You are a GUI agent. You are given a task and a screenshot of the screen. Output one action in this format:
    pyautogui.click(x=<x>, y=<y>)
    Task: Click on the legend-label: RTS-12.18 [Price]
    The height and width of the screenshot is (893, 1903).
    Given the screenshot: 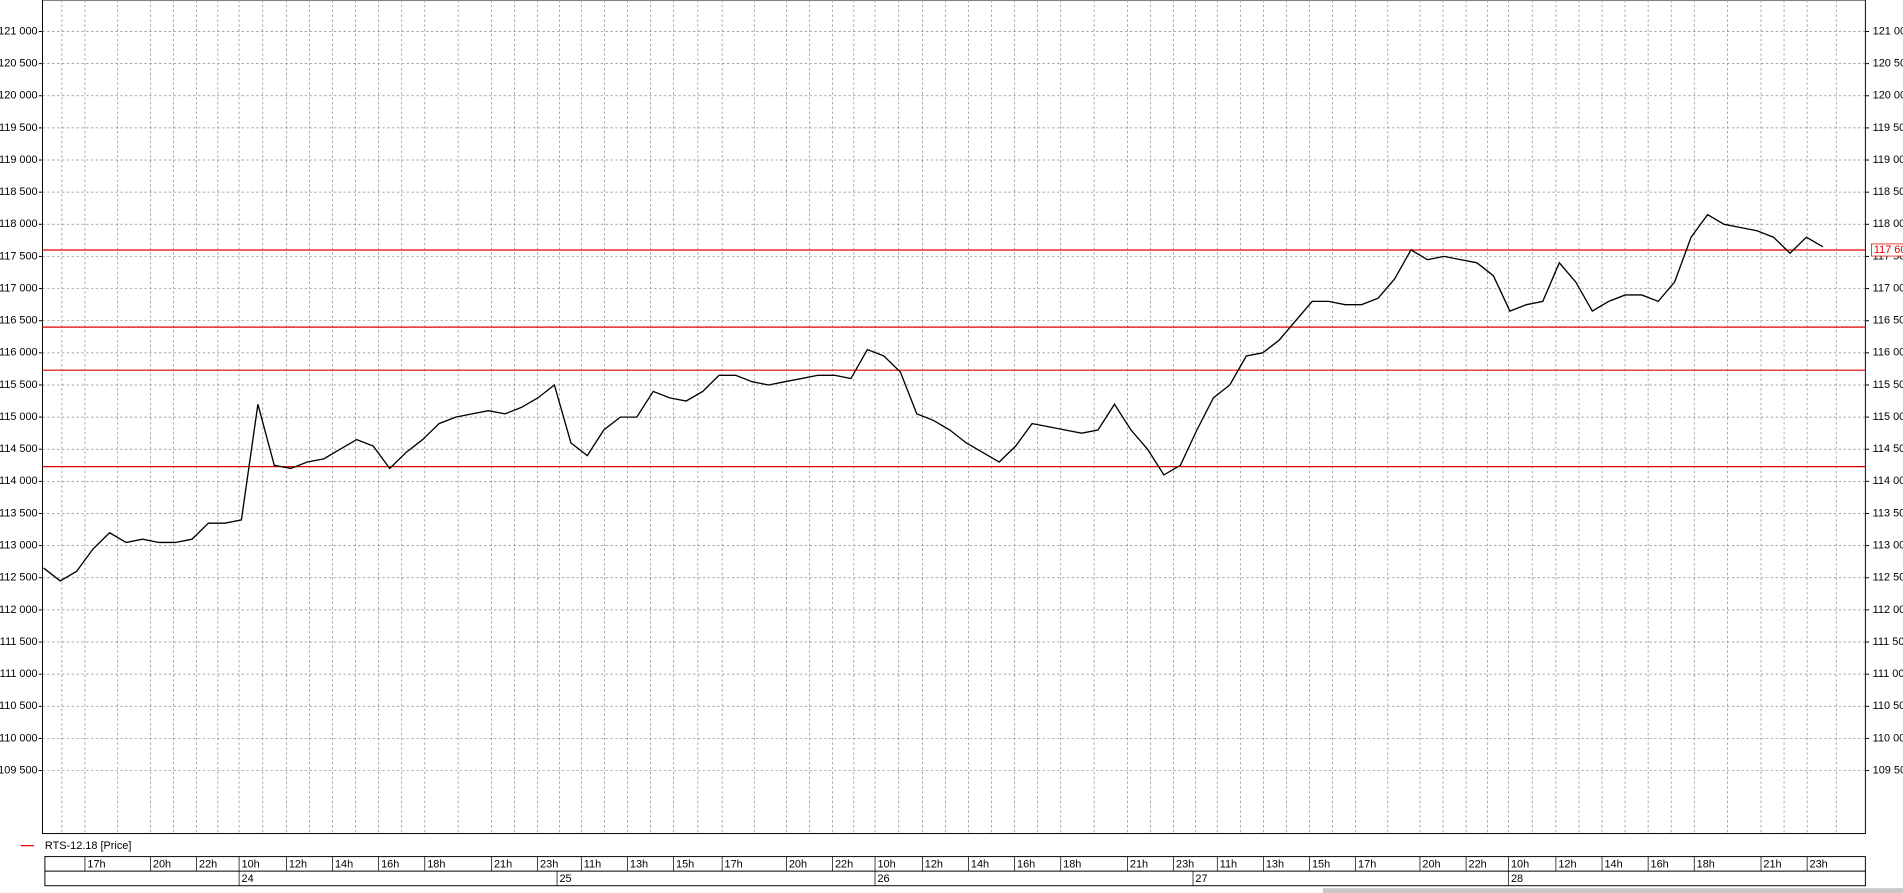 What is the action you would take?
    pyautogui.click(x=88, y=846)
    